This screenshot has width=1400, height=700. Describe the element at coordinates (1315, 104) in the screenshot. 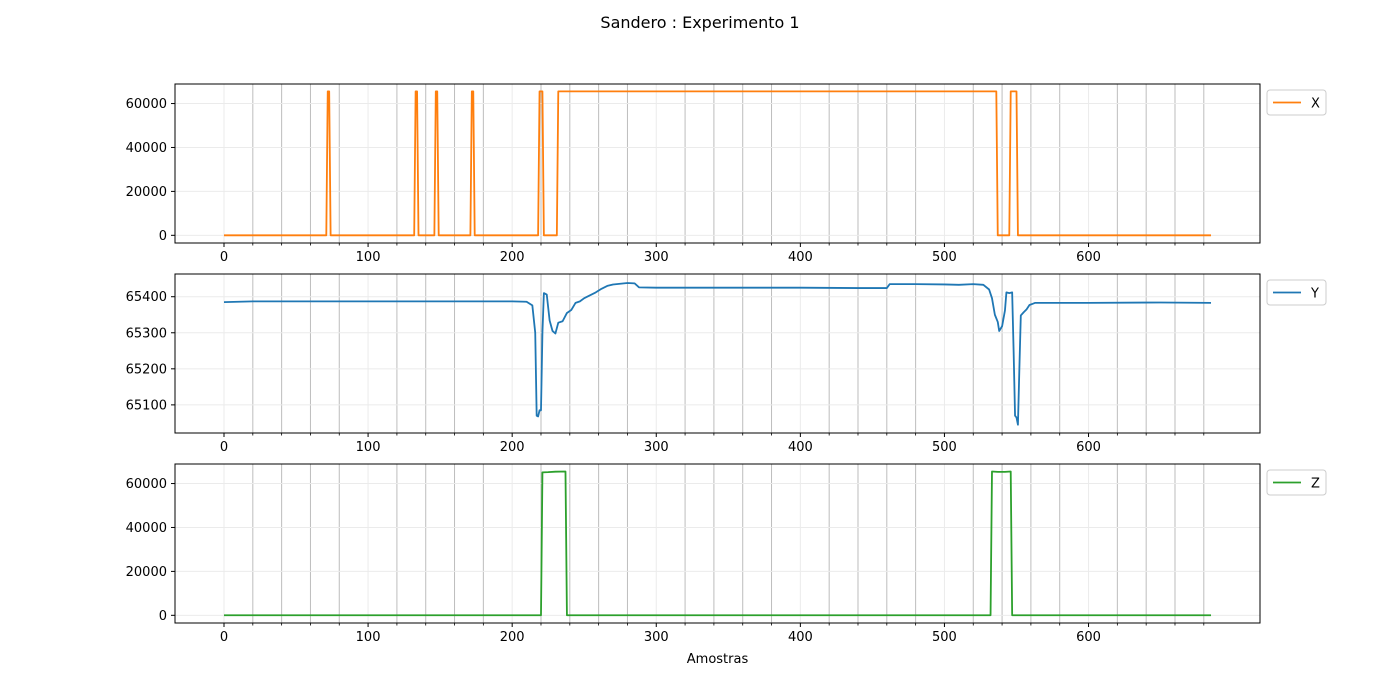

I see `legend-label: X` at that location.